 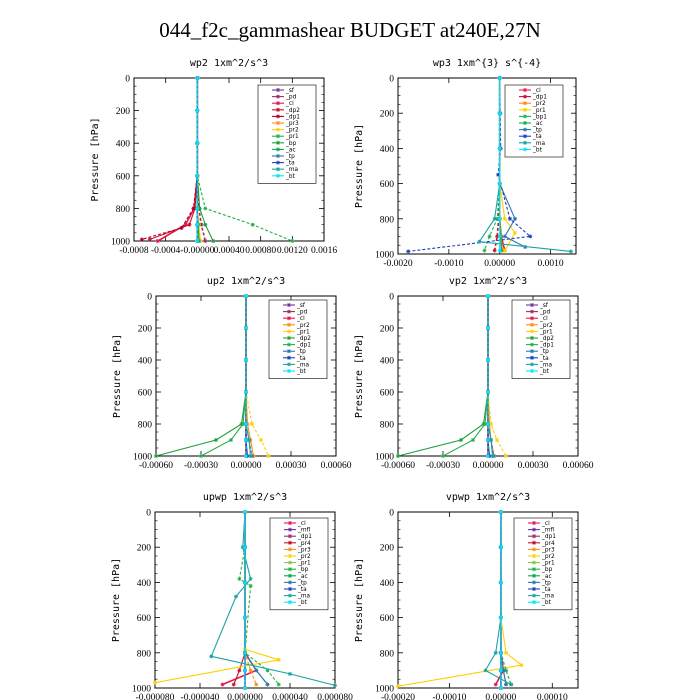 I want to click on x-tick-label: 0.00000, so click(x=500, y=696).